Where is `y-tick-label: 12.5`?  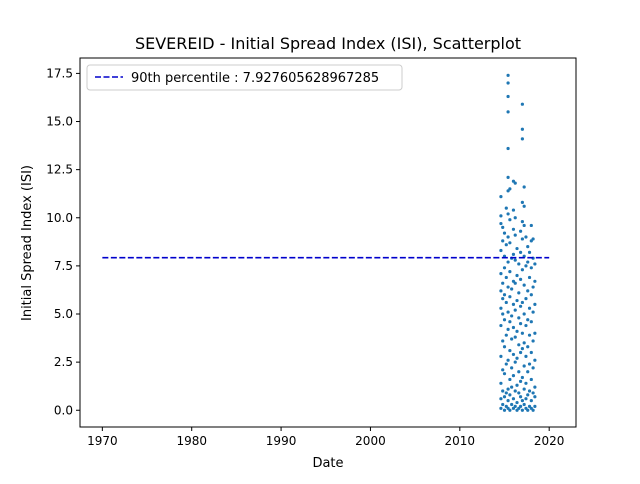 y-tick-label: 12.5 is located at coordinates (59, 170).